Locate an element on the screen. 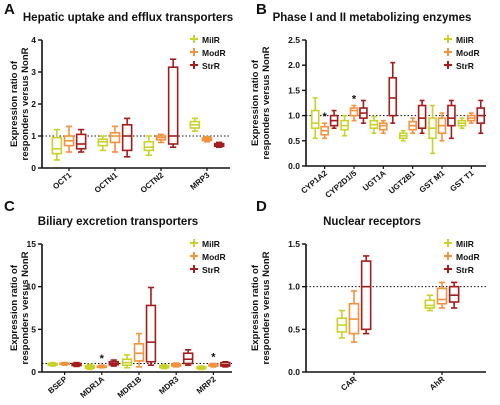 The width and height of the screenshot is (500, 405). y-tick-label: 1 is located at coordinates (33, 136).